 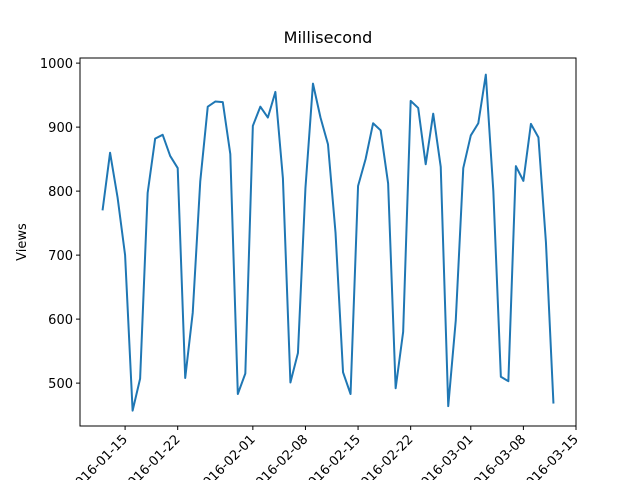 I want to click on x-tick-label: 2016-02-22, so click(x=384, y=456).